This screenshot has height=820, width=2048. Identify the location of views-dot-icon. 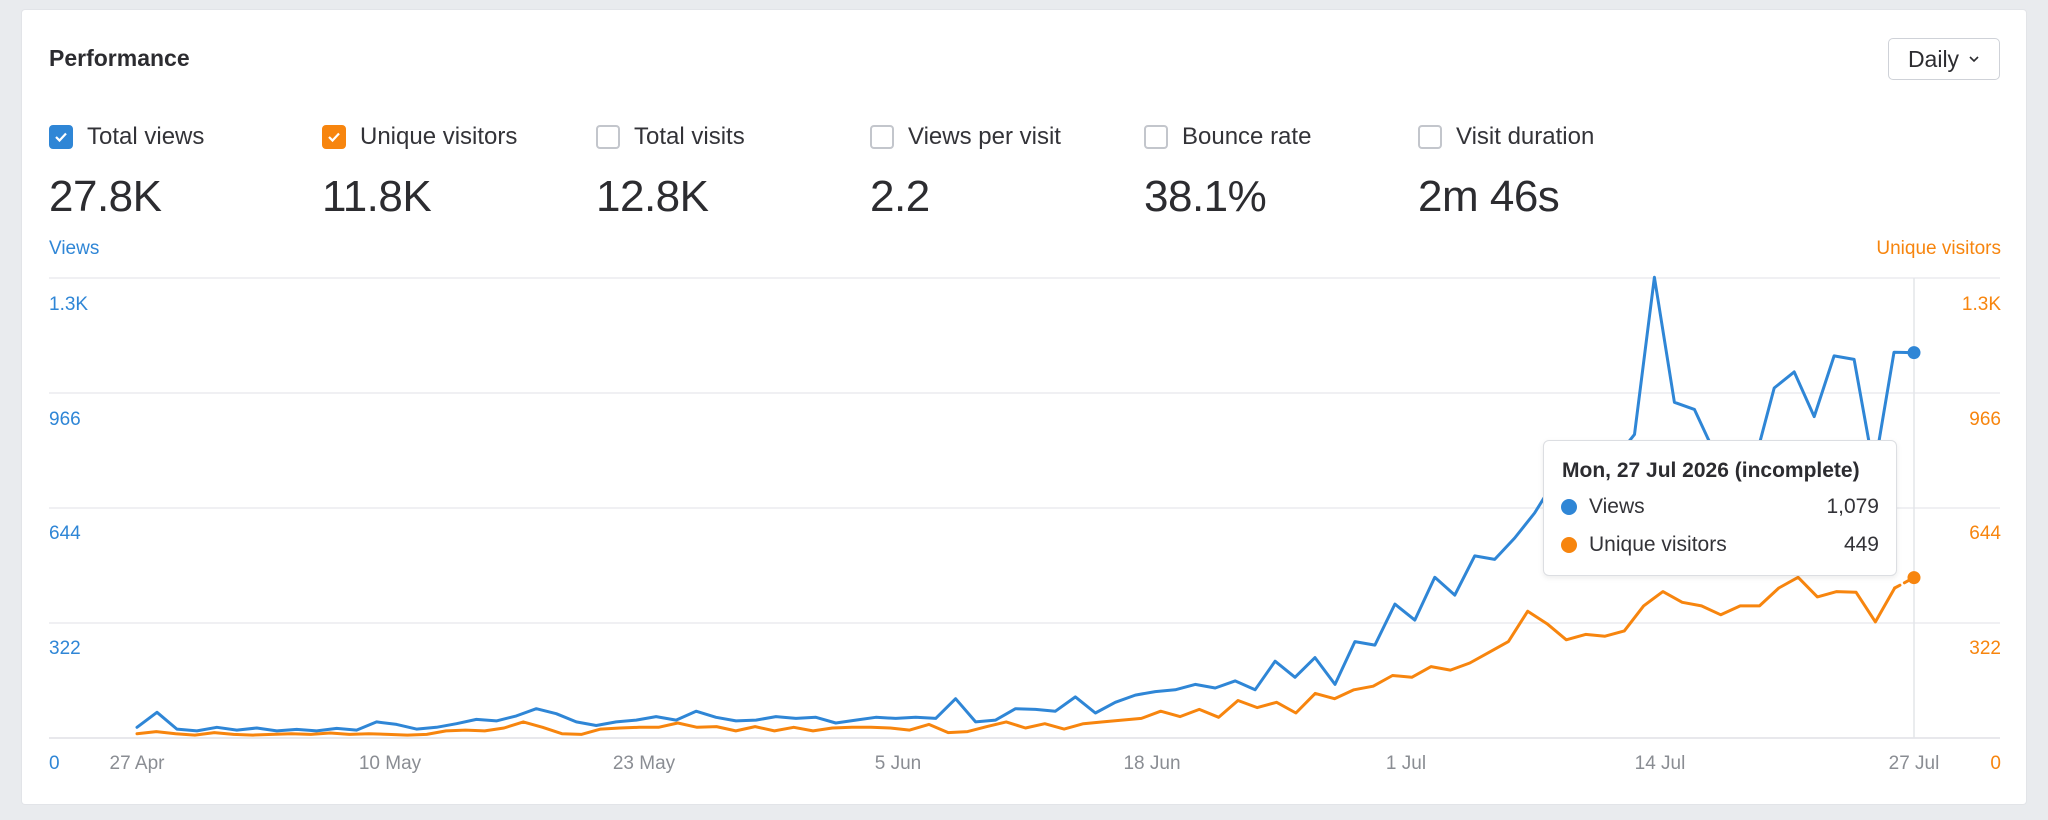
(1569, 507).